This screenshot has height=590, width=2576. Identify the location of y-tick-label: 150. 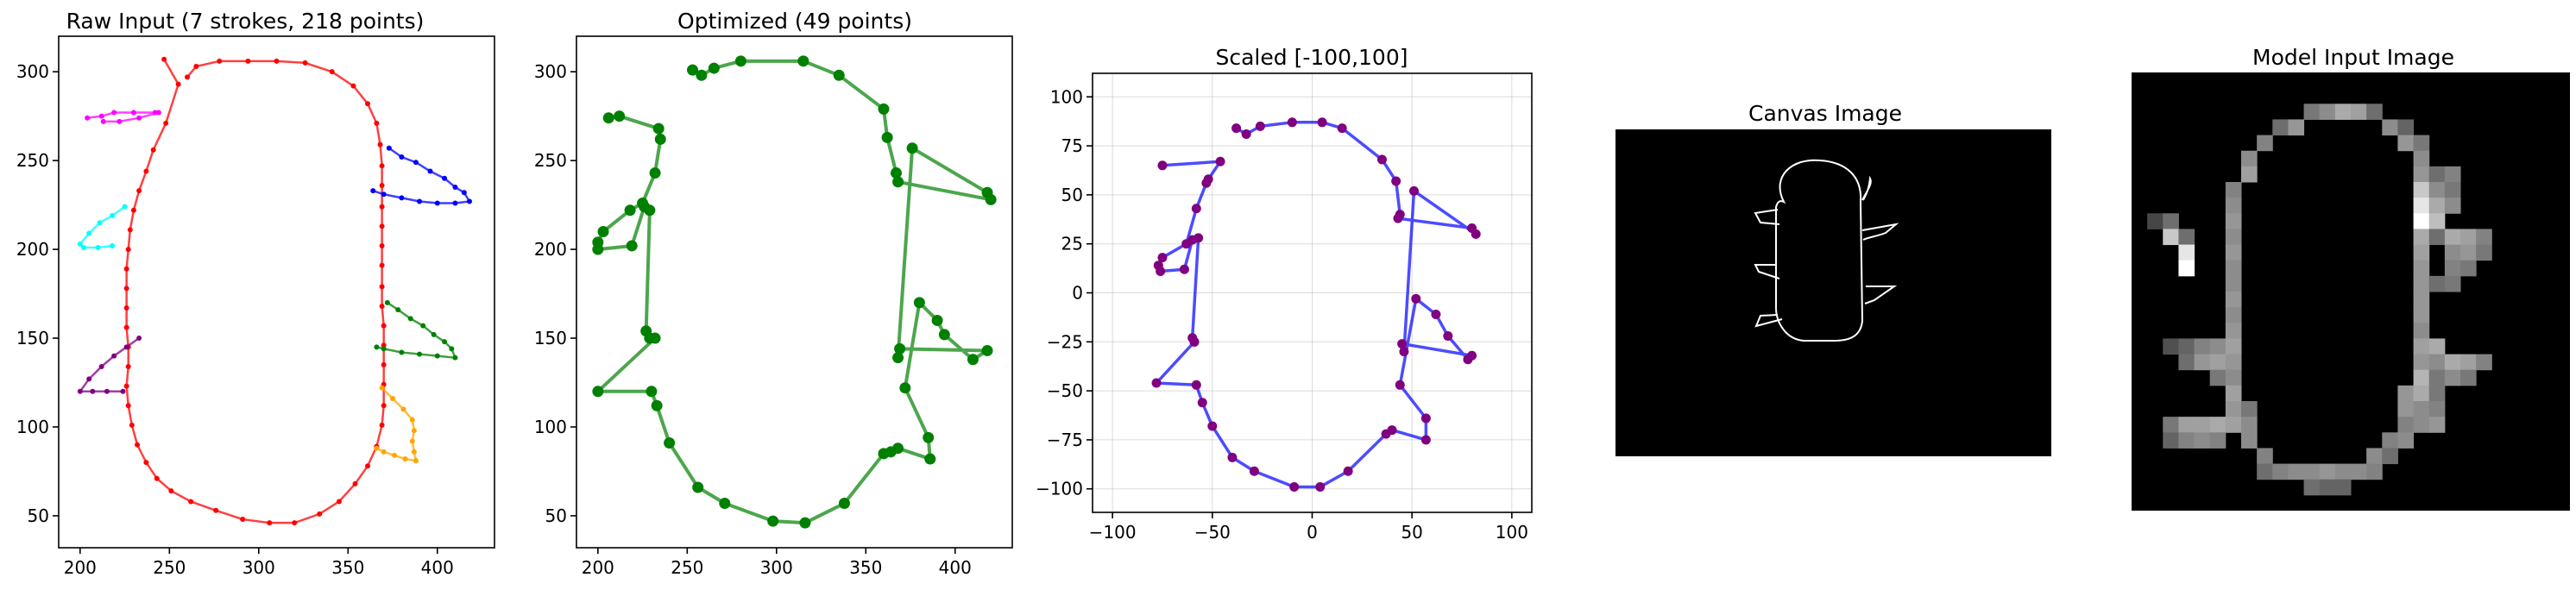
(550, 338).